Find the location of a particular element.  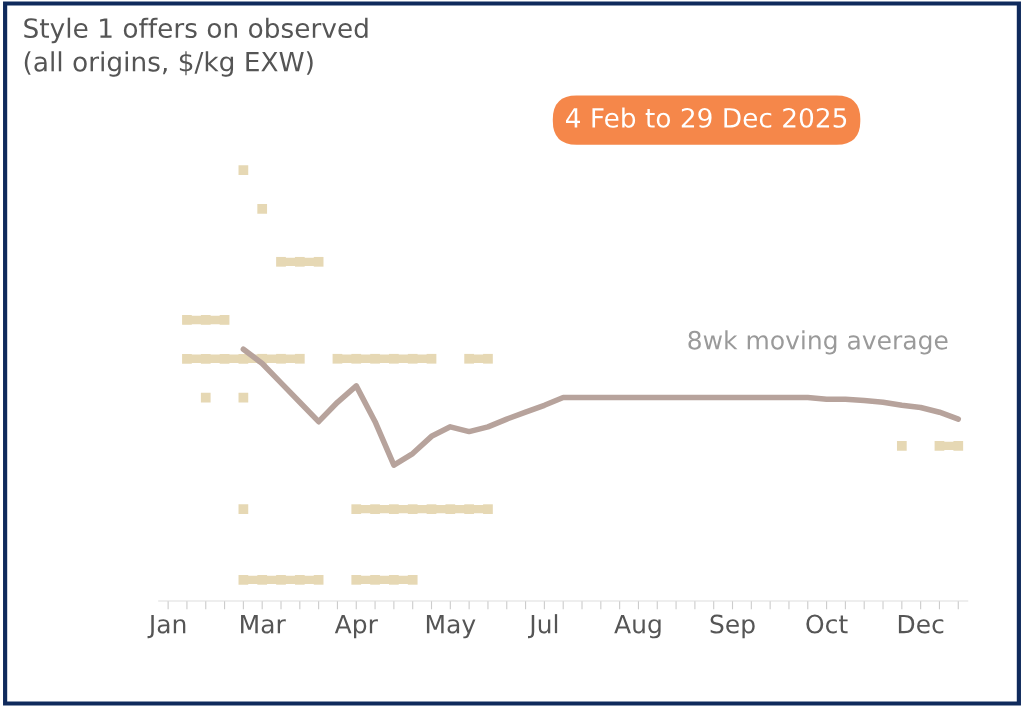

x-tick-label: Jul is located at coordinates (543, 626).